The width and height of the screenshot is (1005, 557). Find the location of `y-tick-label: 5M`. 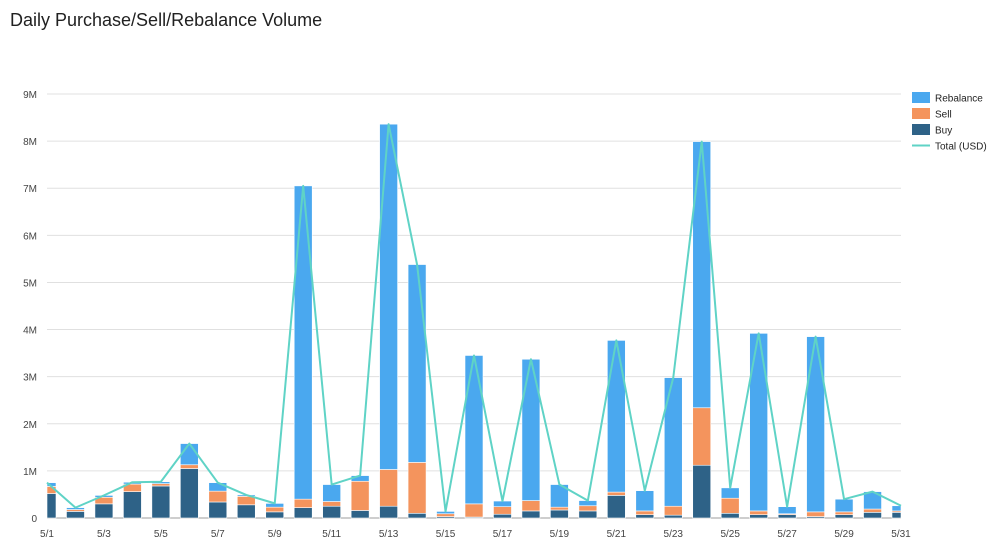

y-tick-label: 5M is located at coordinates (30, 283).